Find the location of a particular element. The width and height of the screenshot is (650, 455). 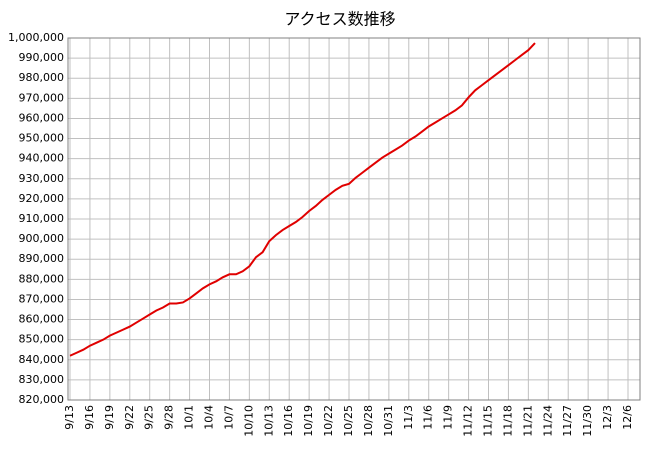

y-tick-label: 820,000 is located at coordinates (42, 399).